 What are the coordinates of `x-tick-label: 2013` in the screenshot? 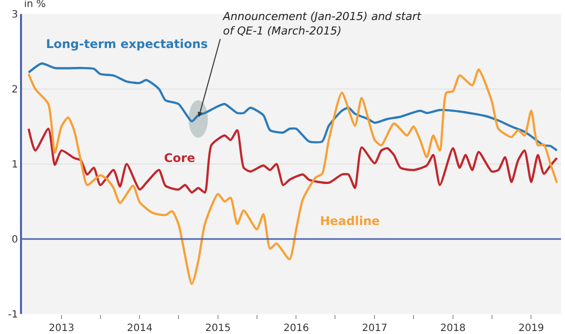 It's located at (61, 328).